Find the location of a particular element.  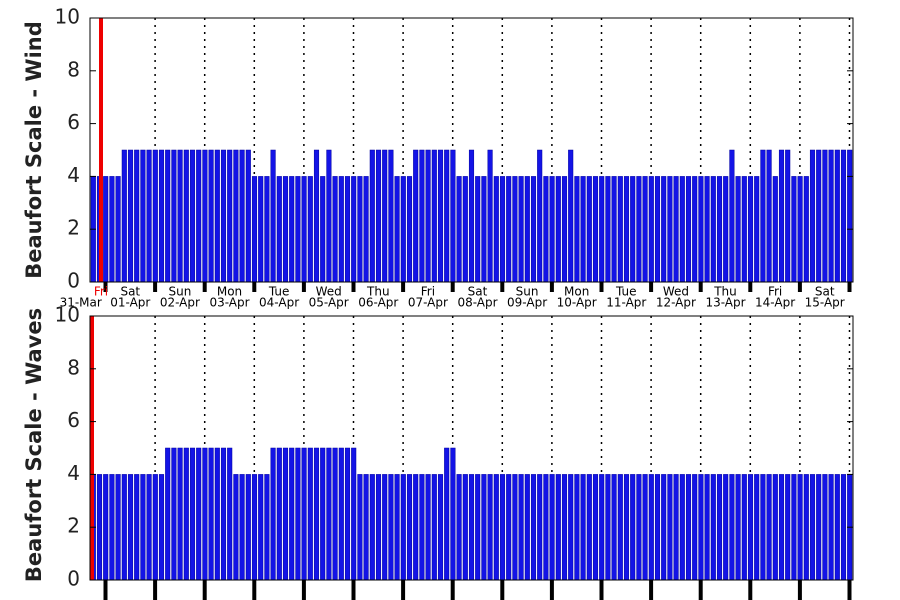

x-day-label: Mon is located at coordinates (229, 292).